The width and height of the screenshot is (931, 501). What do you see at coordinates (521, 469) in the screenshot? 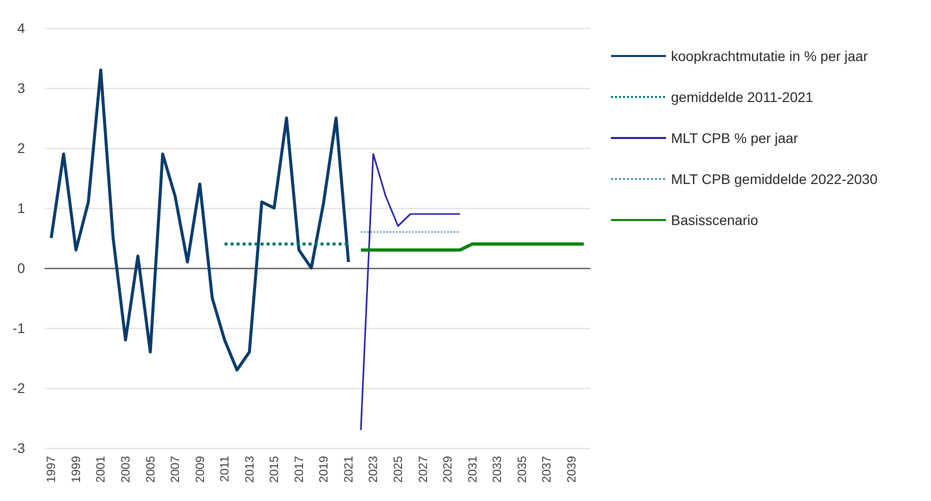
I see `x-tick-label: 2035` at bounding box center [521, 469].